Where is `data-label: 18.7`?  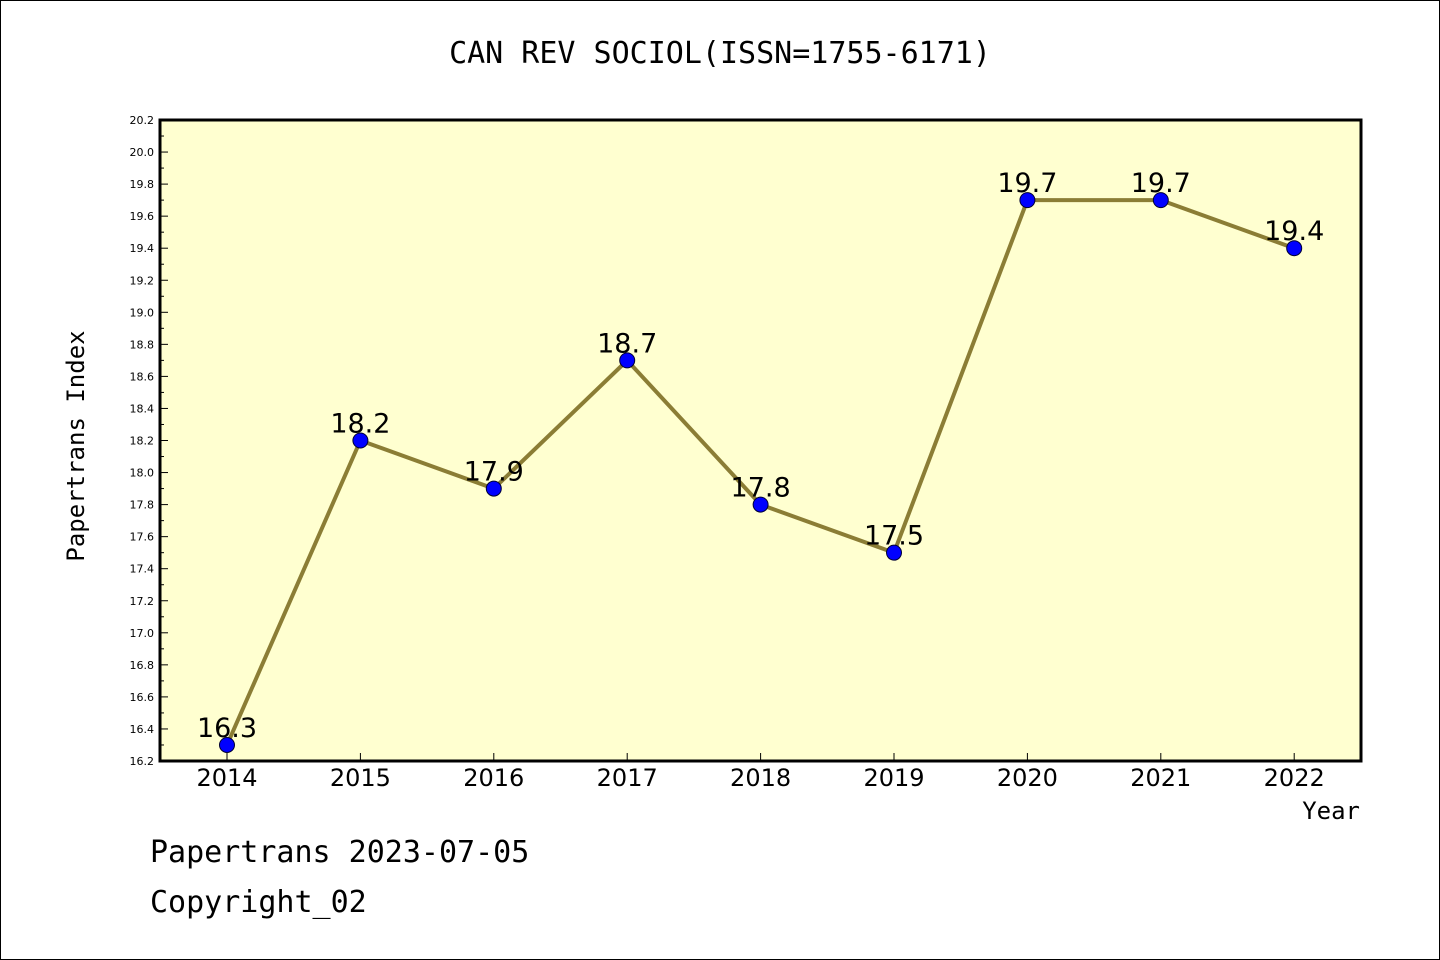
data-label: 18.7 is located at coordinates (627, 343).